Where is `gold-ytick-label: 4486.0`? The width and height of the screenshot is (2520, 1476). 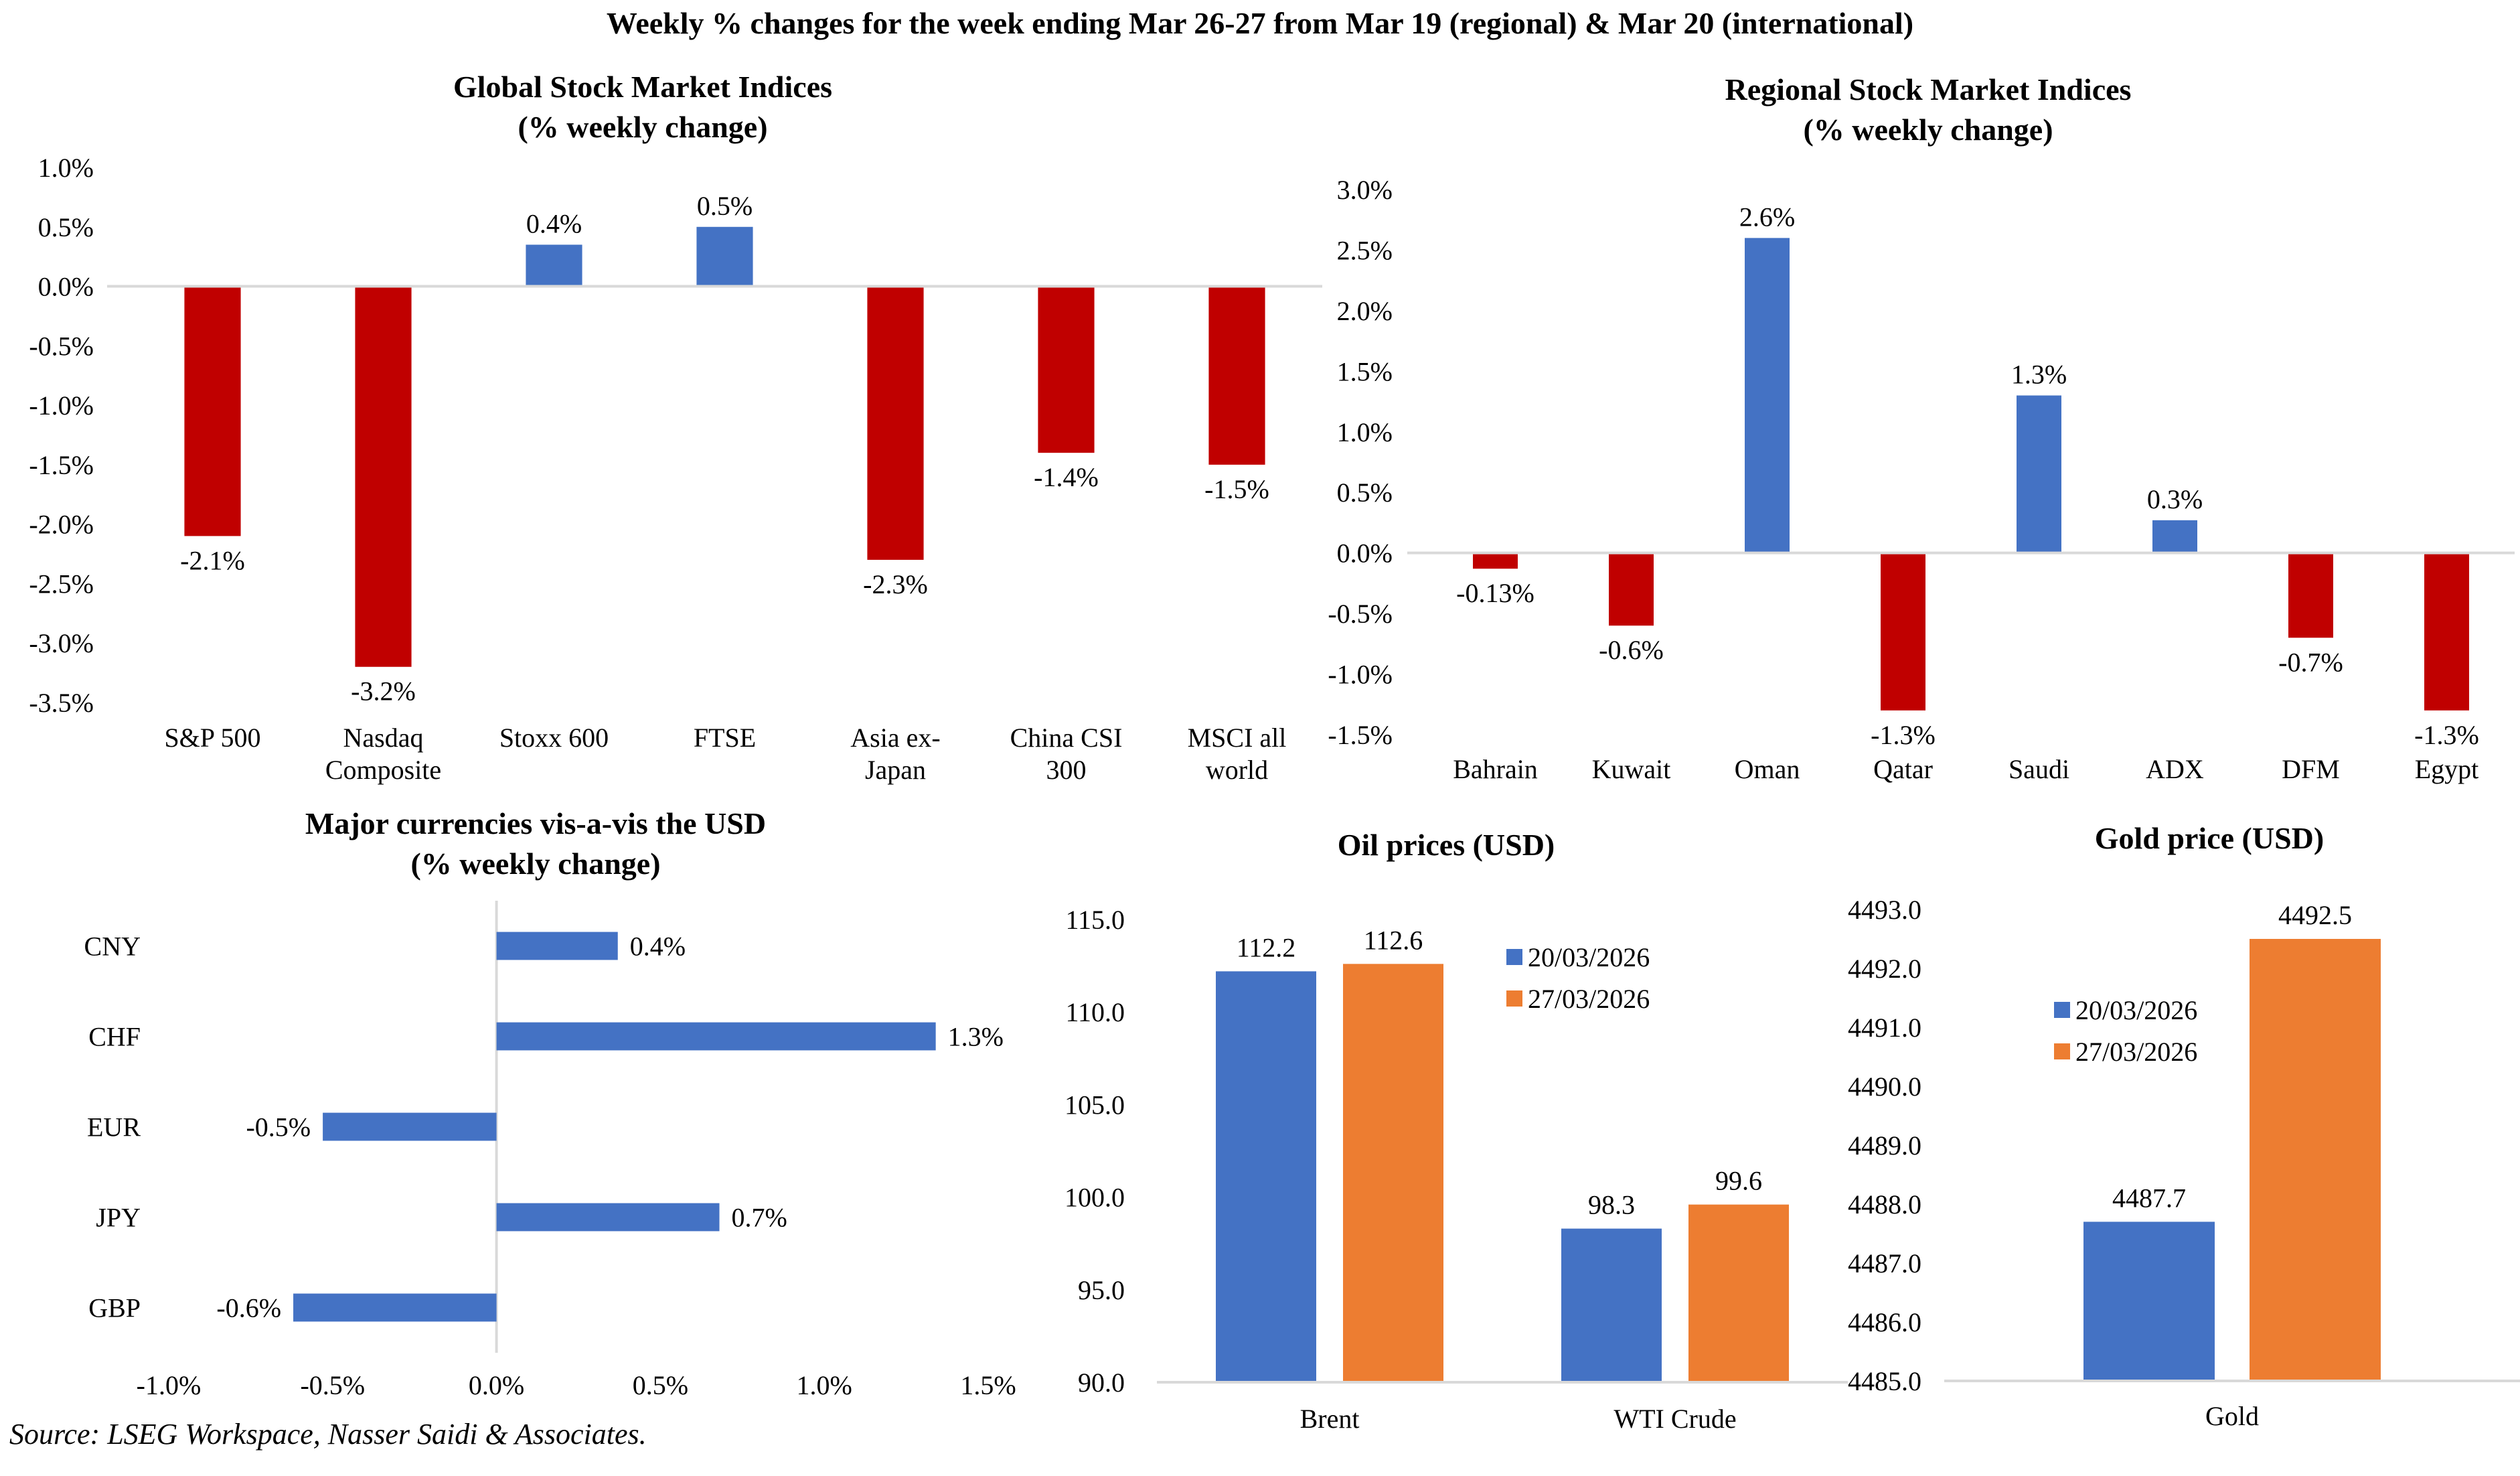 gold-ytick-label: 4486.0 is located at coordinates (1884, 1322).